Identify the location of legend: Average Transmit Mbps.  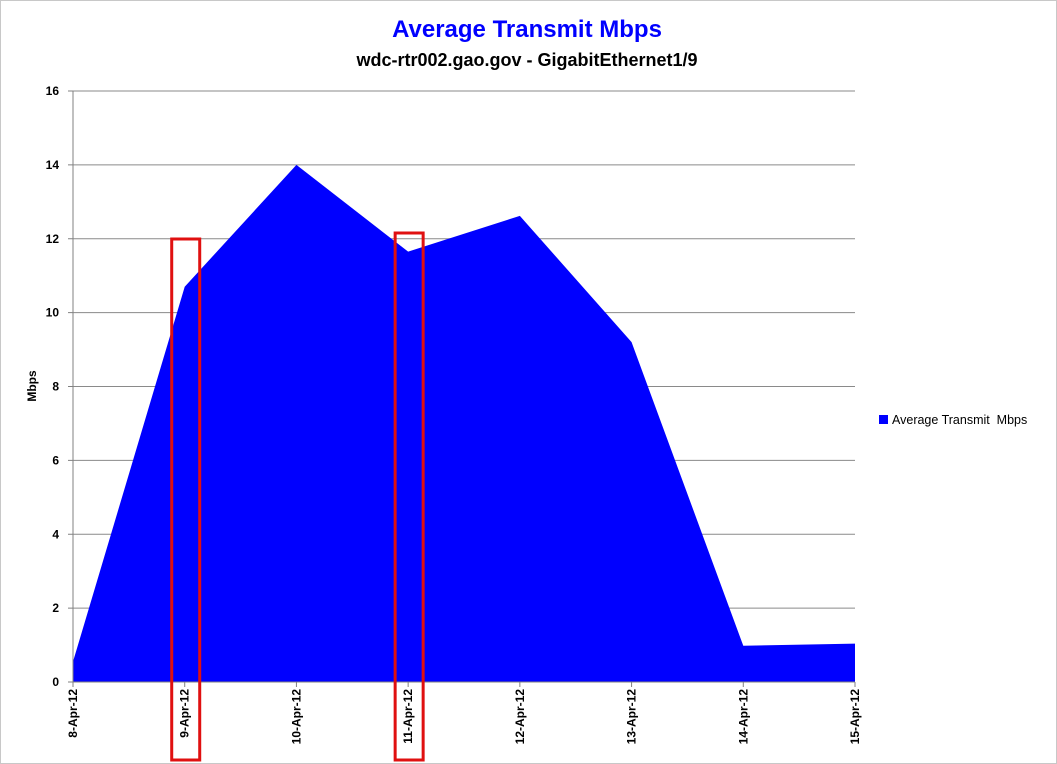
(953, 420).